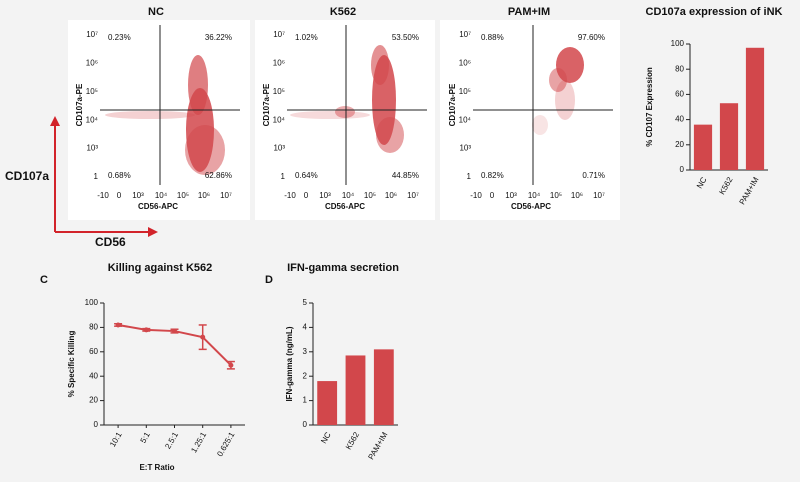  I want to click on x-tick-label: 0.625:1, so click(225, 444).